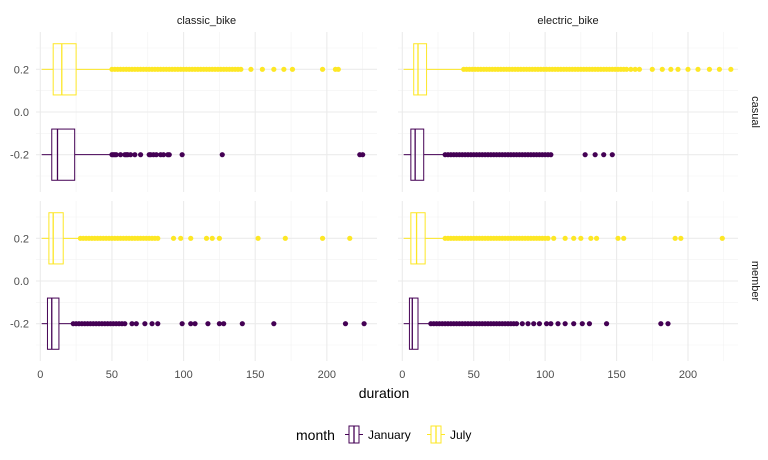  What do you see at coordinates (460, 435) in the screenshot?
I see `legend-label-july: July` at bounding box center [460, 435].